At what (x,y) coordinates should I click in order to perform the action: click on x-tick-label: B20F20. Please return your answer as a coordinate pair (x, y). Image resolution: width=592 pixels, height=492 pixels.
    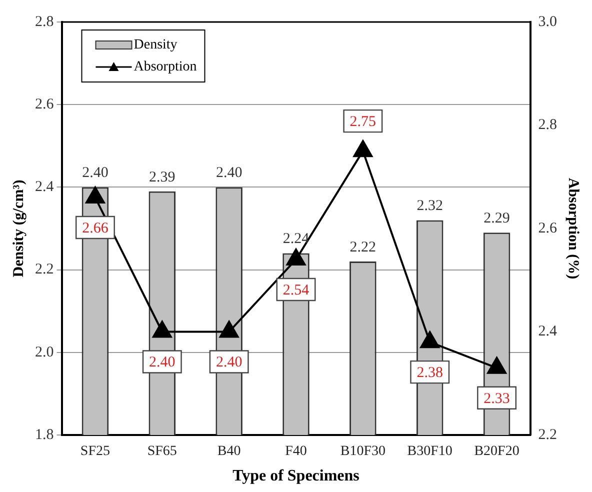
    Looking at the image, I should click on (497, 452).